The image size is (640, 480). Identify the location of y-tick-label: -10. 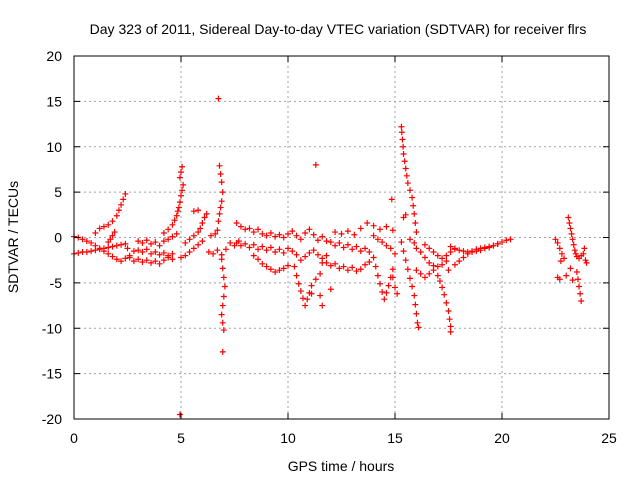
(52, 328).